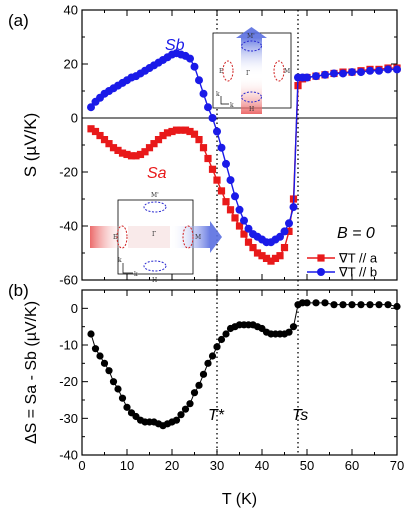  I want to click on legend-label-a: ∇T // a, so click(358, 258).